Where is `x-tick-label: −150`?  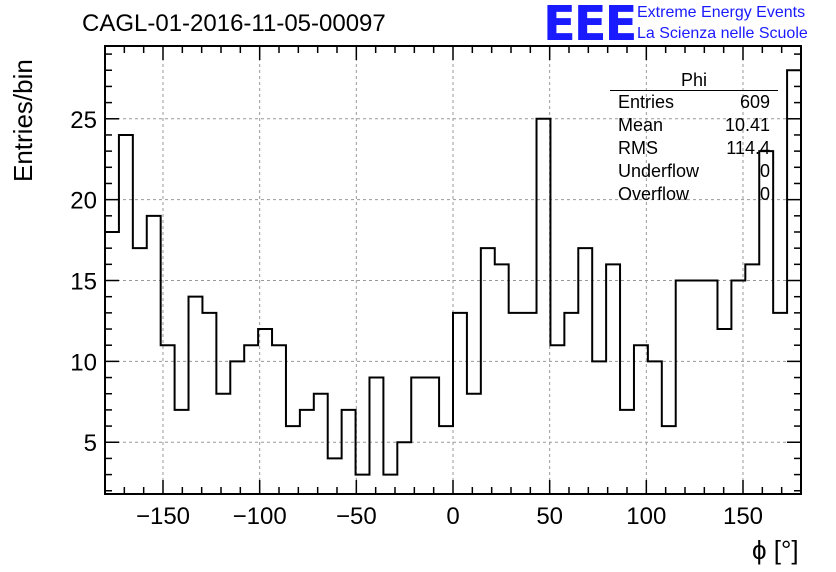
x-tick-label: −150 is located at coordinates (163, 516).